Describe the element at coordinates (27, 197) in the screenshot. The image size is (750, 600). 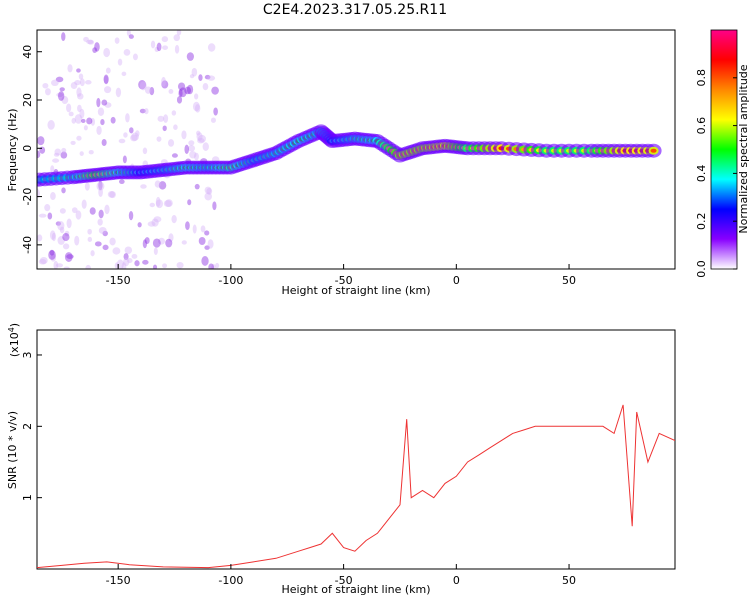
I see `spec-ytick-label: -20` at that location.